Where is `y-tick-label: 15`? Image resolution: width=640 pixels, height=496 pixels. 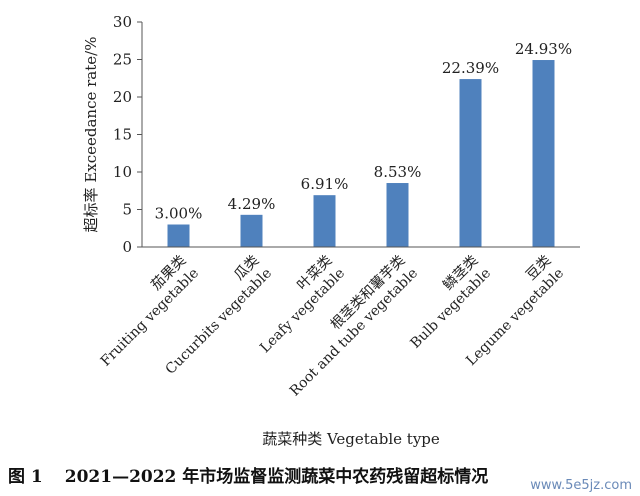 y-tick-label: 15 is located at coordinates (122, 135).